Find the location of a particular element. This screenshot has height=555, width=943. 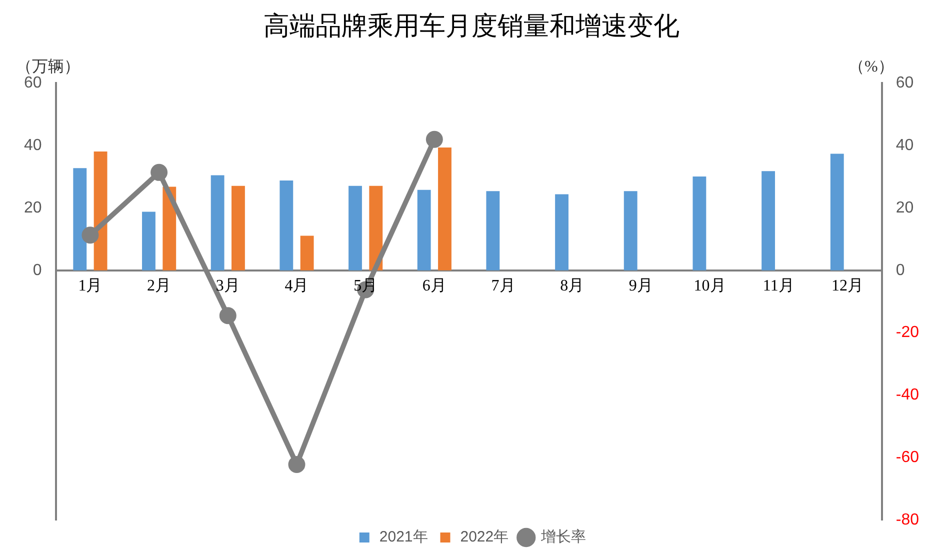

y2-tick-label: 60 is located at coordinates (905, 83).